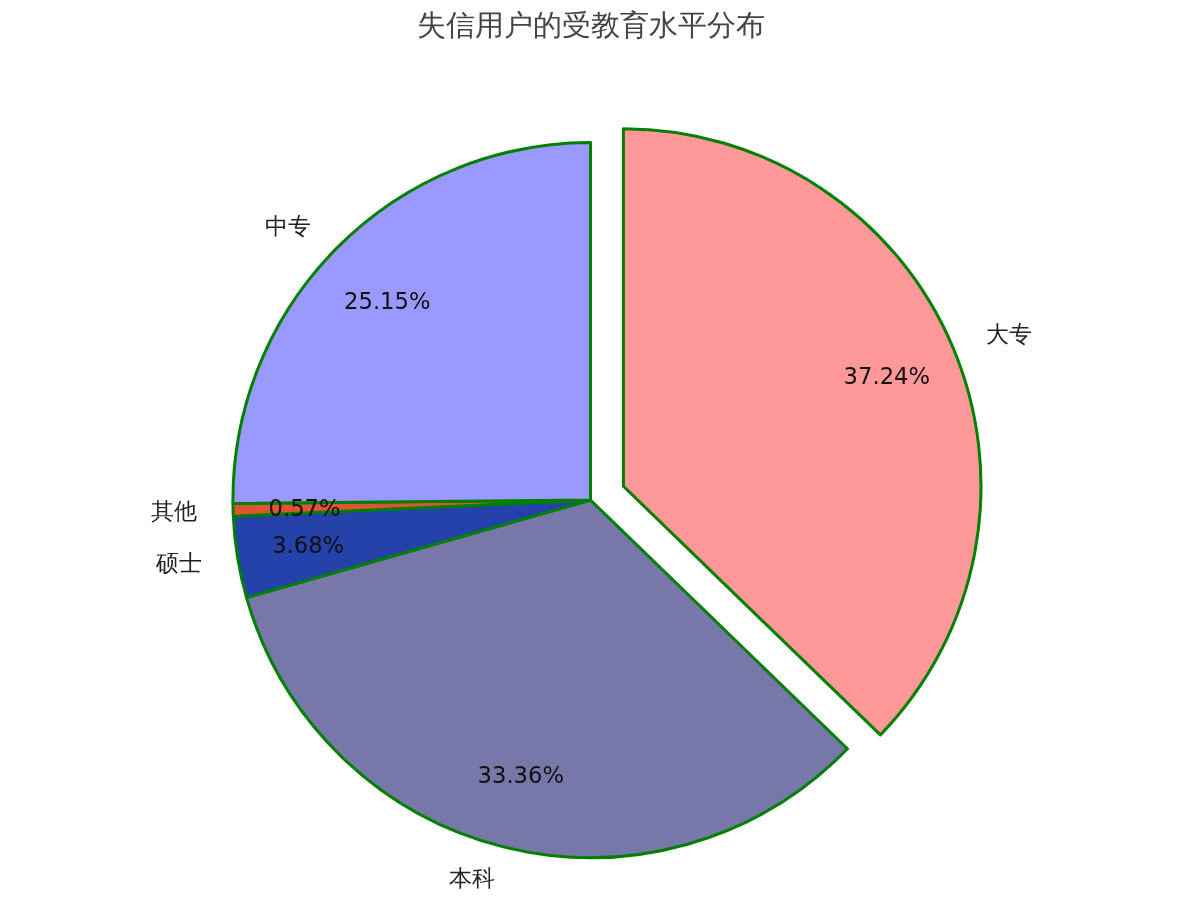 The width and height of the screenshot is (1182, 908). What do you see at coordinates (886, 375) in the screenshot?
I see `data-label: 37.24%` at bounding box center [886, 375].